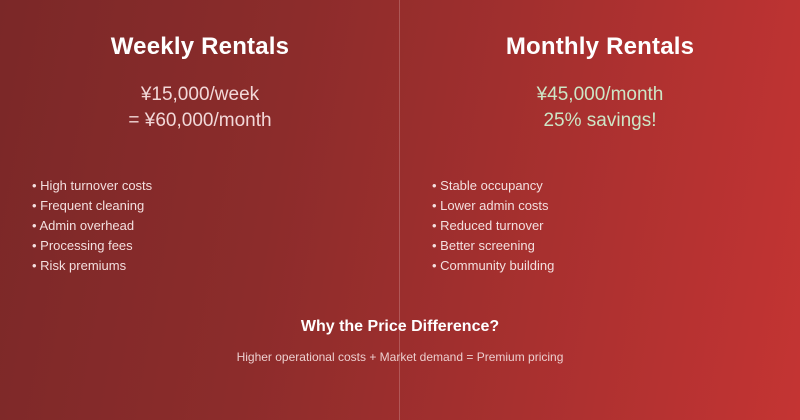 Image resolution: width=800 pixels, height=420 pixels. What do you see at coordinates (83, 225) in the screenshot?
I see `list-item: • Admin overhead` at bounding box center [83, 225].